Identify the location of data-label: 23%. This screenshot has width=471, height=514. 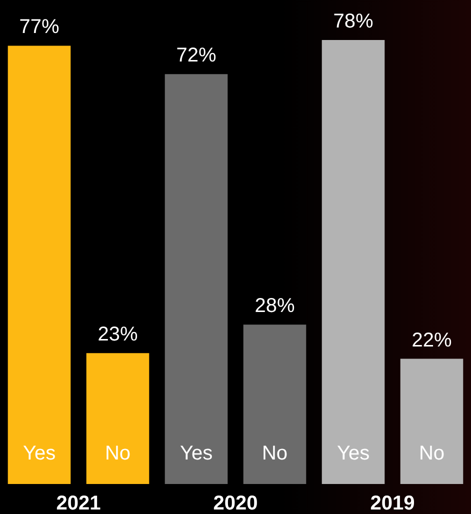
(118, 335).